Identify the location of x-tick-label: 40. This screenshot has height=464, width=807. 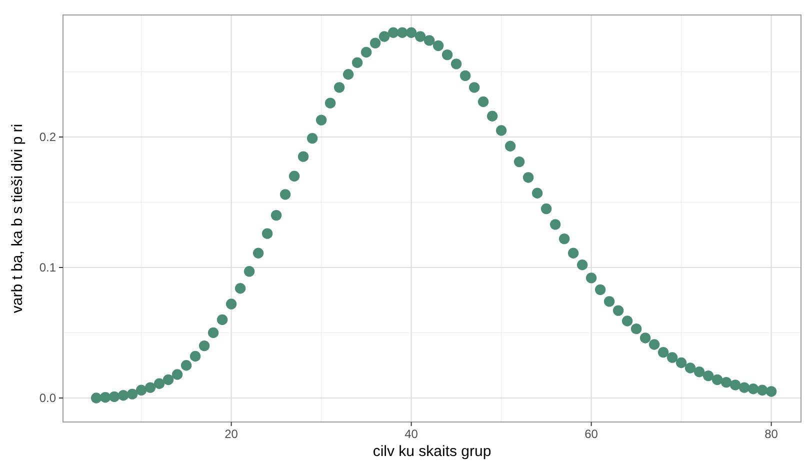
(411, 434).